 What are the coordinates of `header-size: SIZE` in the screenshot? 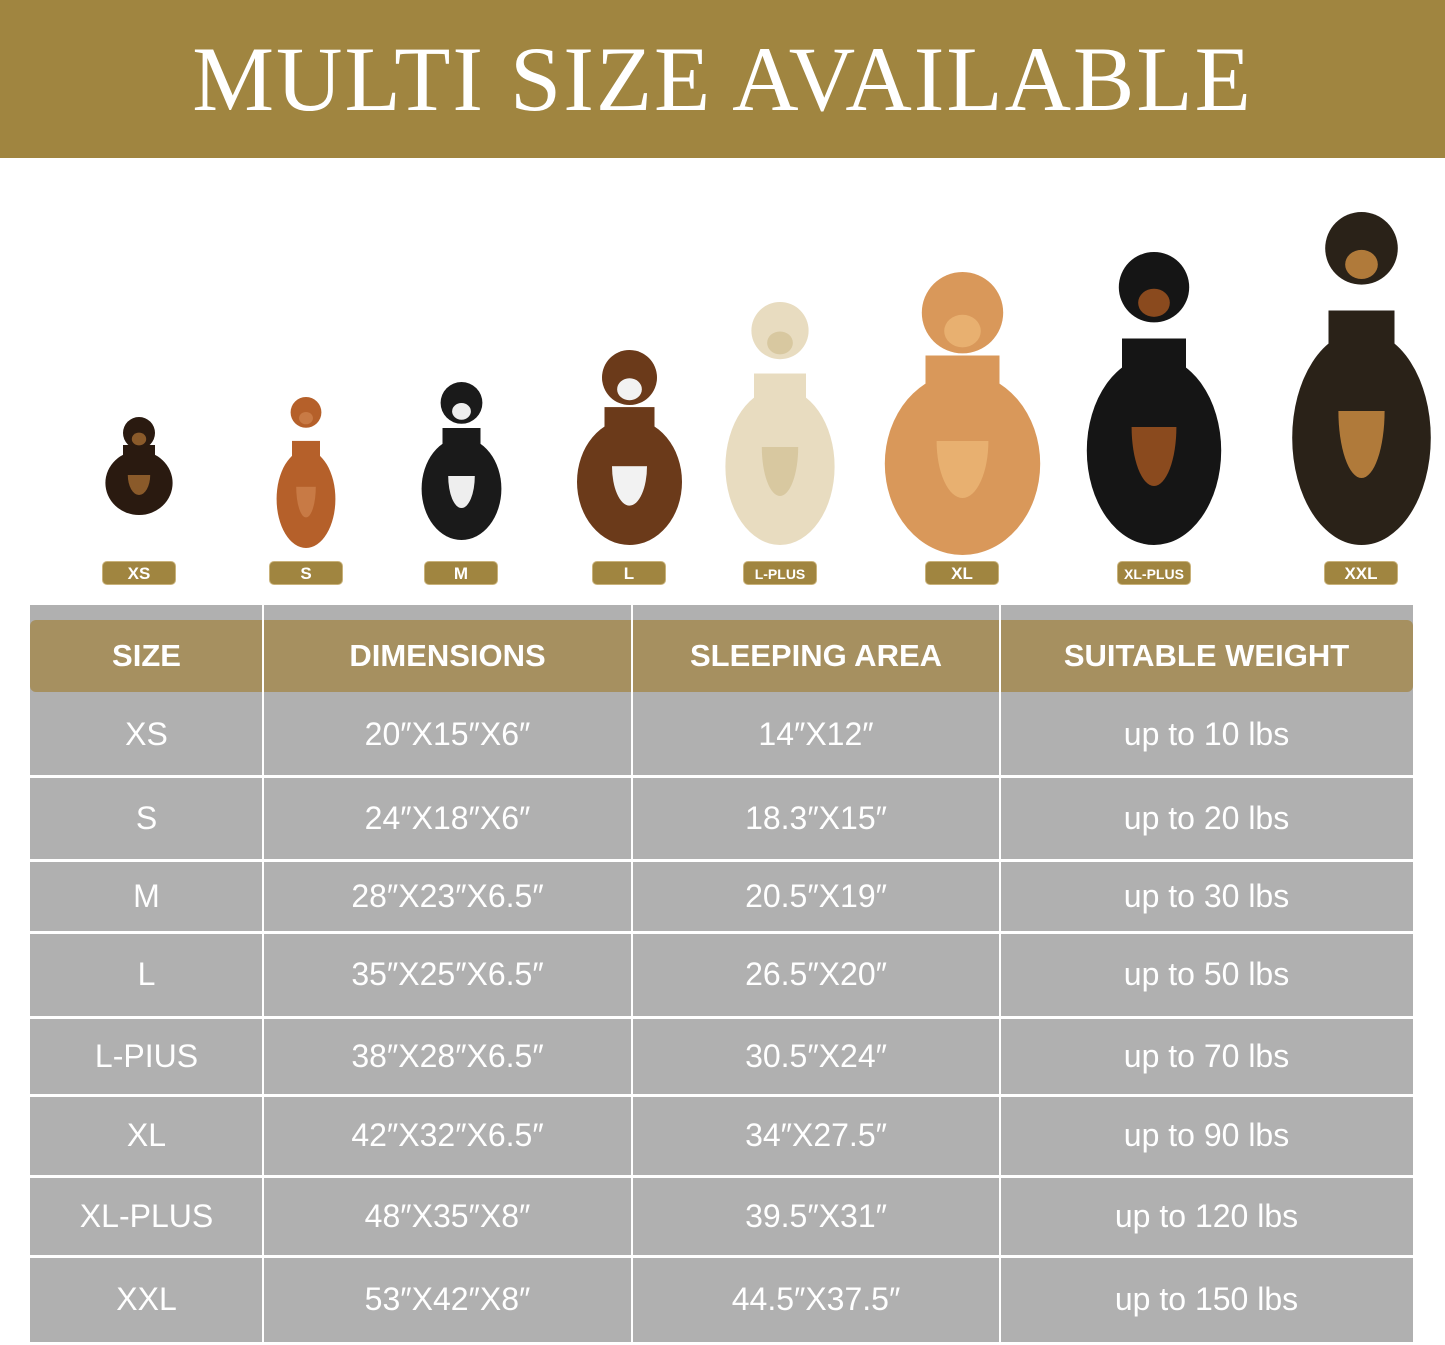 It's located at (146, 655).